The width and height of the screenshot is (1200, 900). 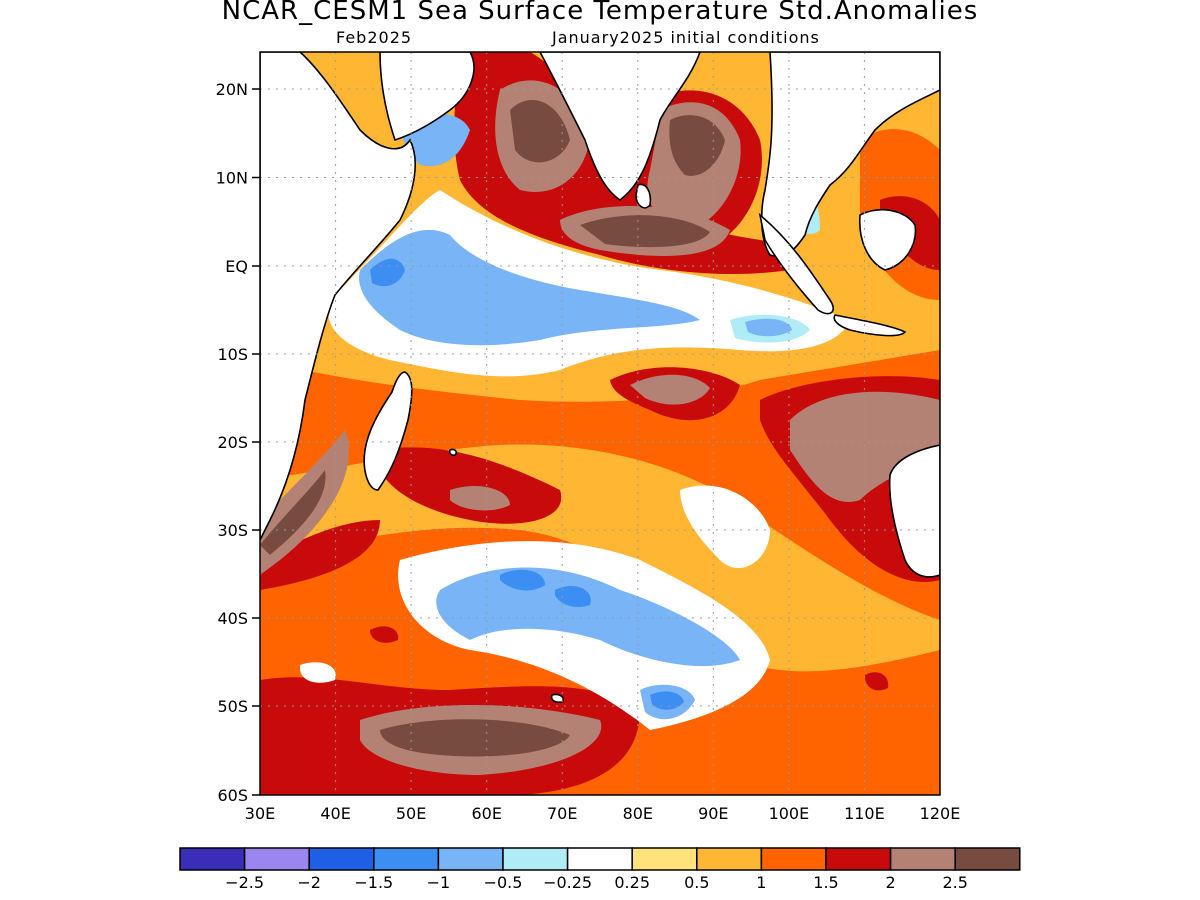 What do you see at coordinates (567, 882) in the screenshot?
I see `colorbar-label: −0.25` at bounding box center [567, 882].